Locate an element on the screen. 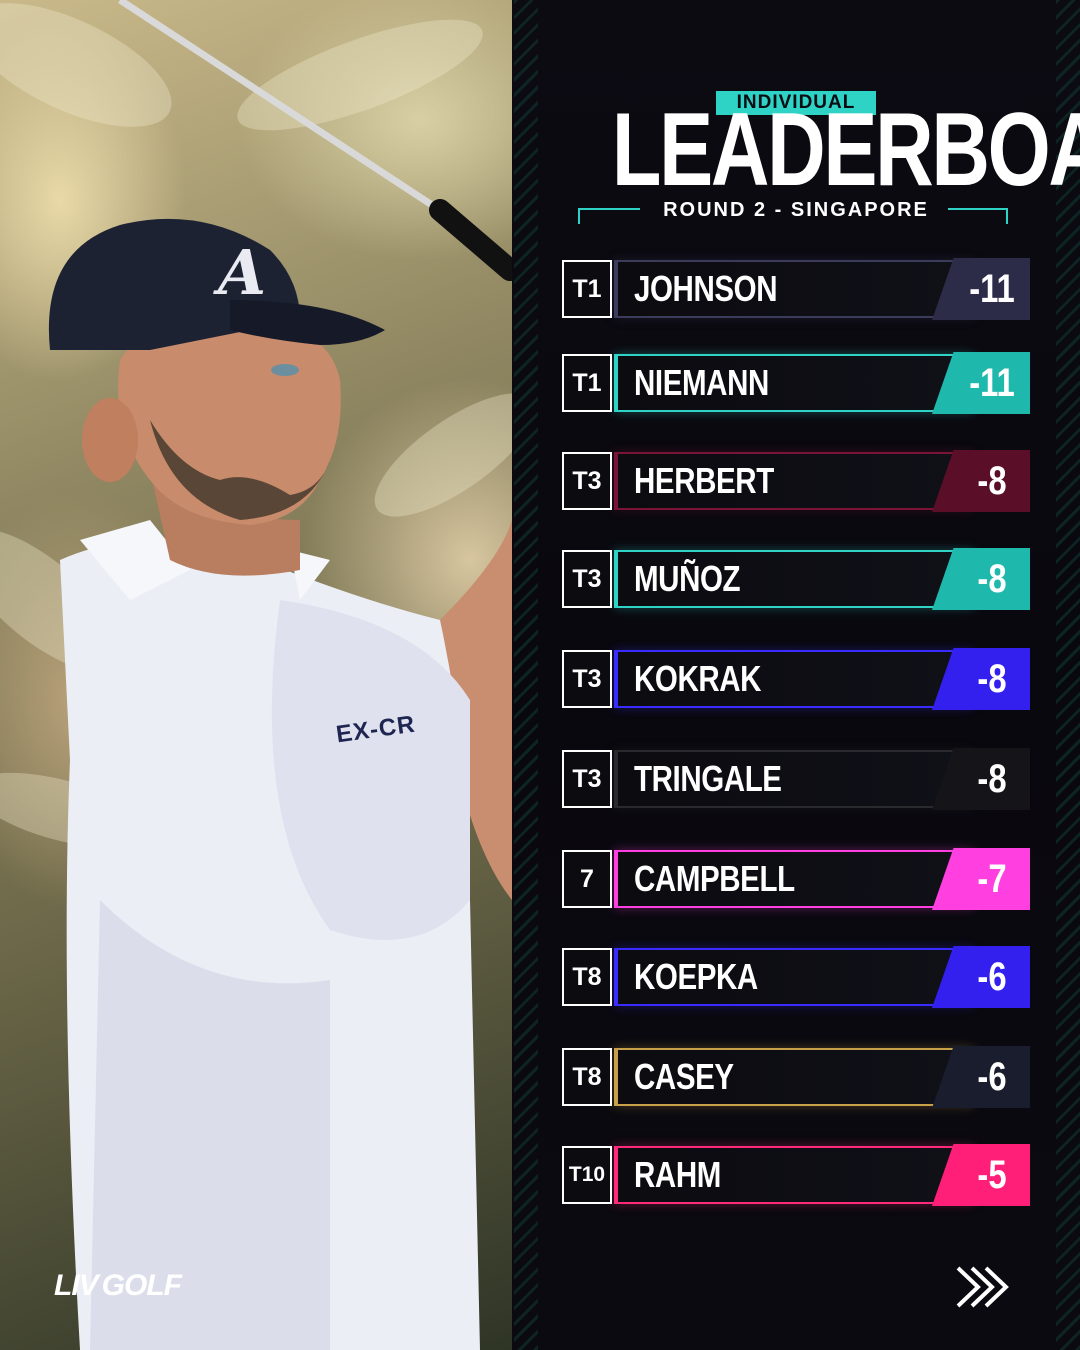  score-value: -7 is located at coordinates (992, 879).